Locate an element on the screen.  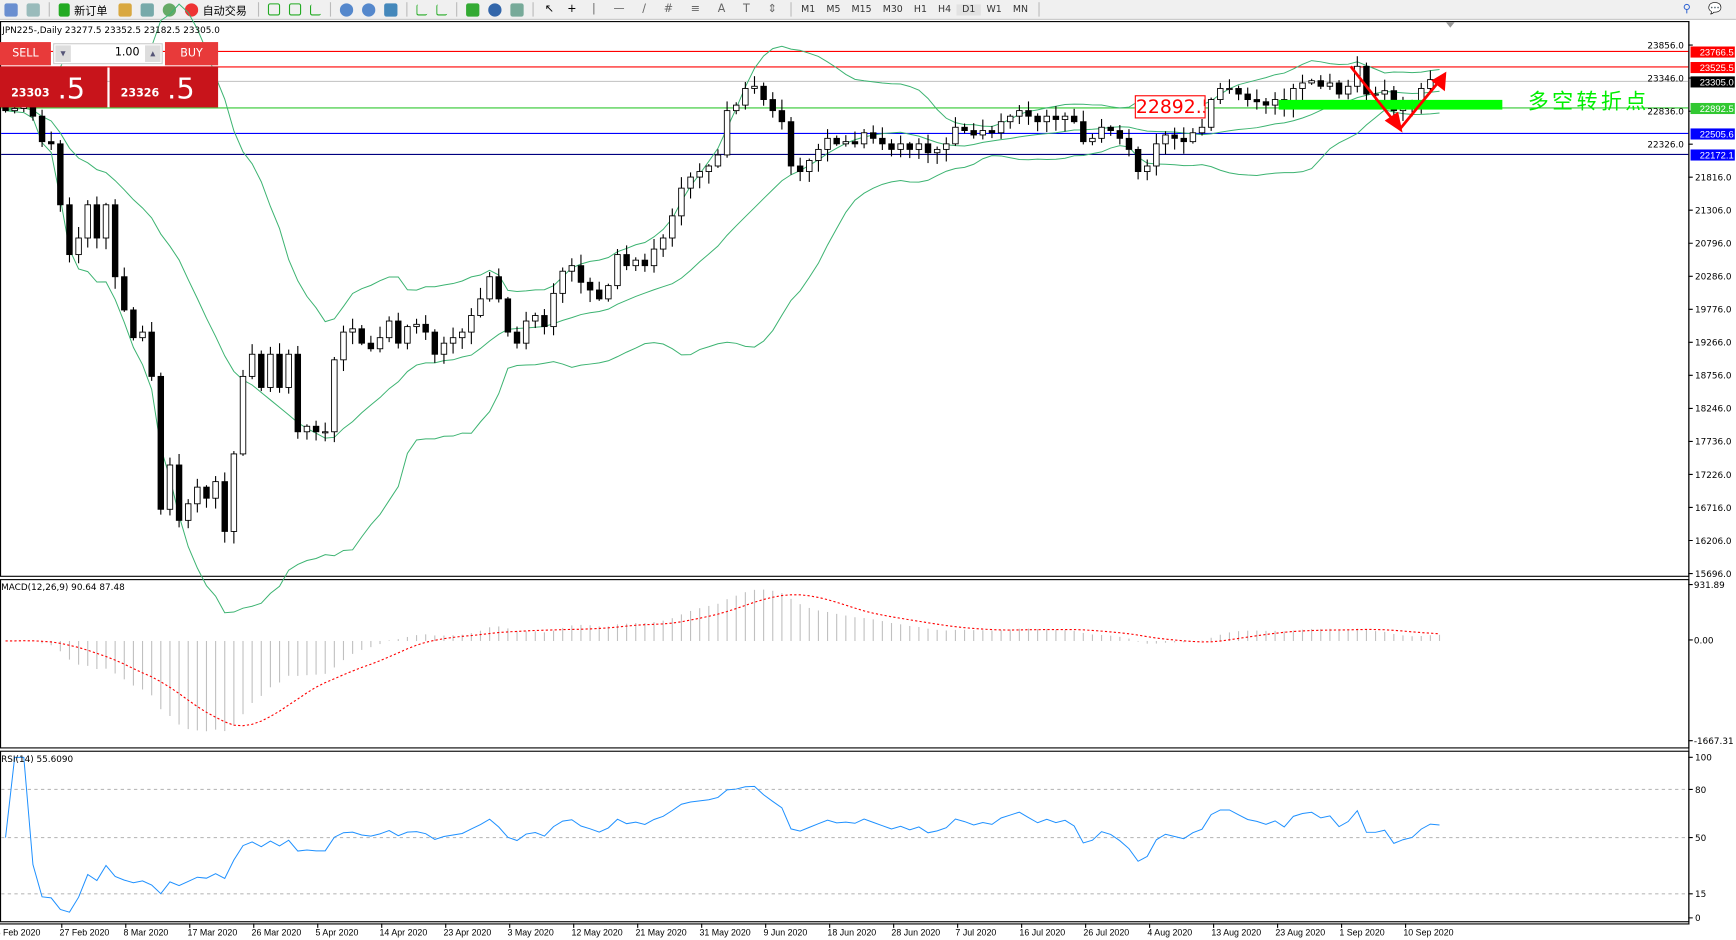
metaeditor-icon is located at coordinates (125, 9).